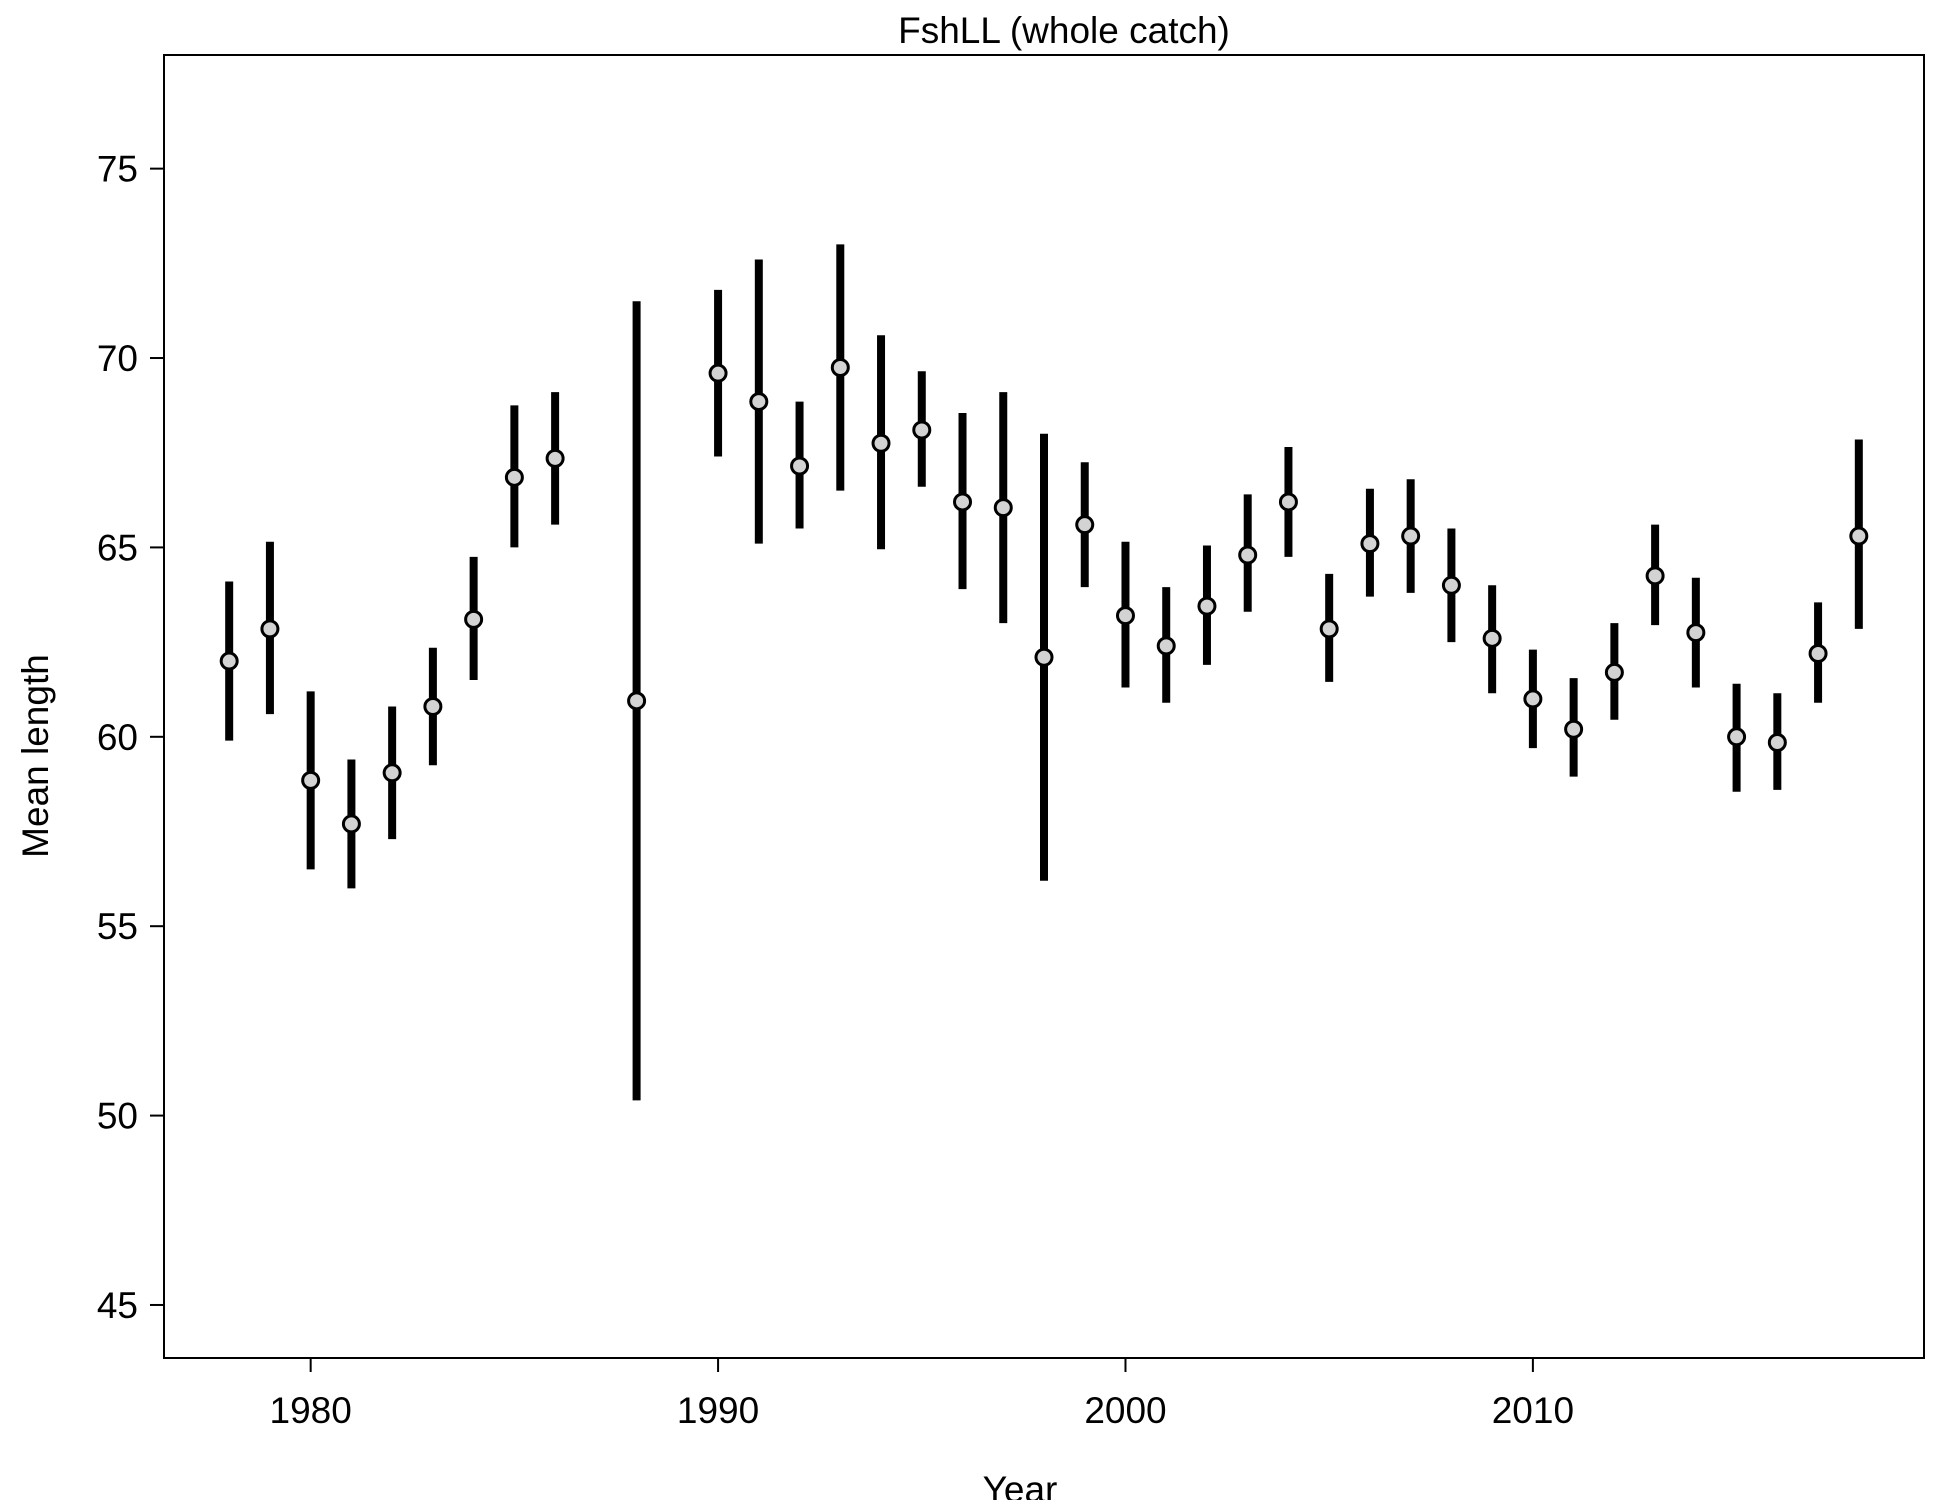 The height and width of the screenshot is (1500, 1950). Describe the element at coordinates (117, 358) in the screenshot. I see `y-tick-label: 70` at that location.